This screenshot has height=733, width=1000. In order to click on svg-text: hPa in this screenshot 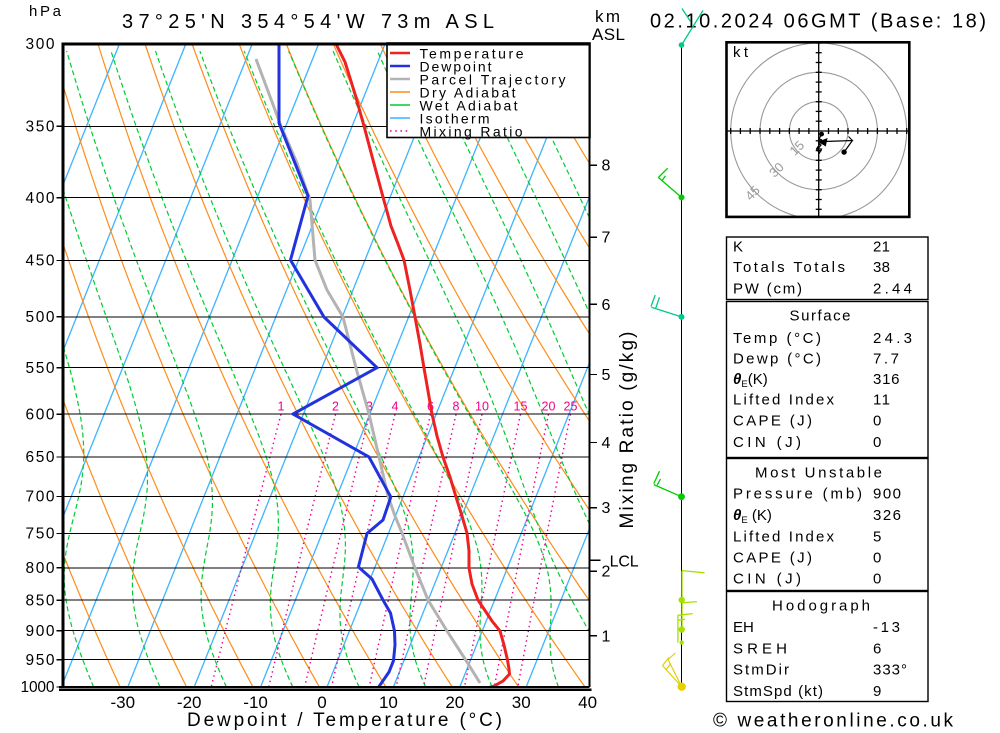, I will do `click(45, 11)`.